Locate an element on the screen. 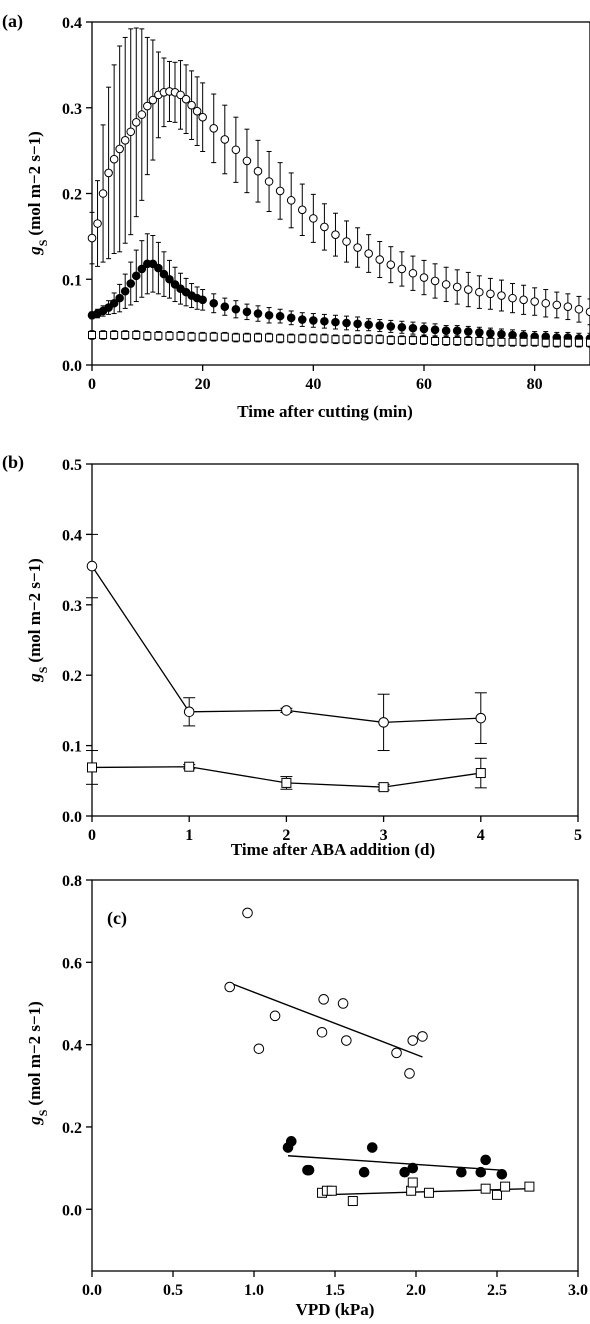 Image resolution: width=590 pixels, height=1324 pixels. panel-a-y-axis-symbol: g is located at coordinates (34, 251).